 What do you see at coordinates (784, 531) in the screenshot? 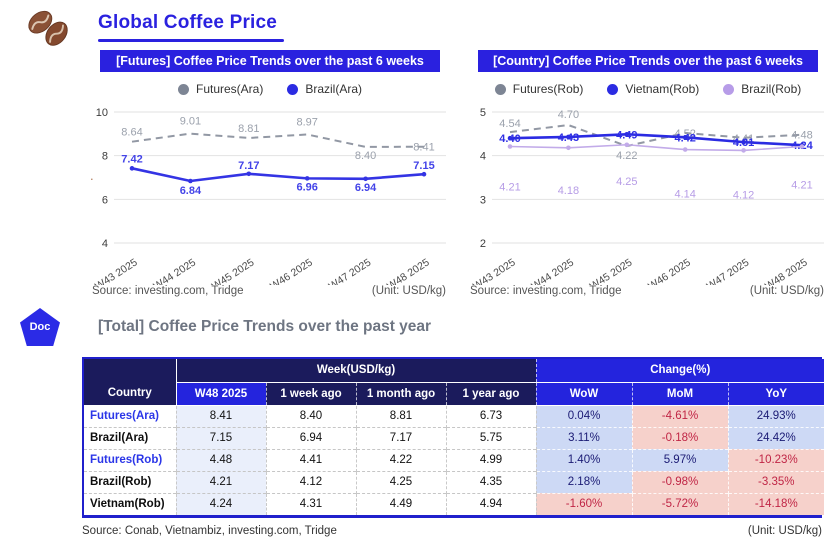
I see `table-unit: (Unit: USD/kg)` at bounding box center [784, 531].